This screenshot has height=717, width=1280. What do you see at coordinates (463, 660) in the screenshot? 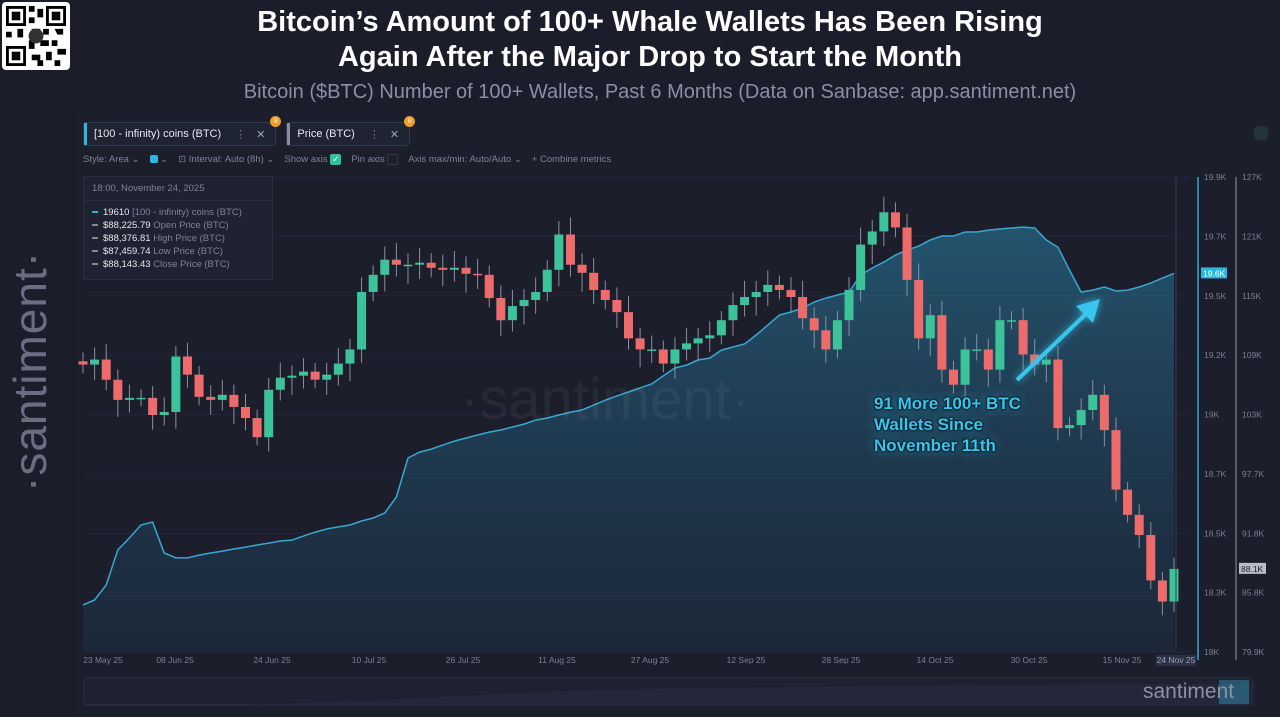
I see `x-tick-label: 26 Jul 25` at bounding box center [463, 660].